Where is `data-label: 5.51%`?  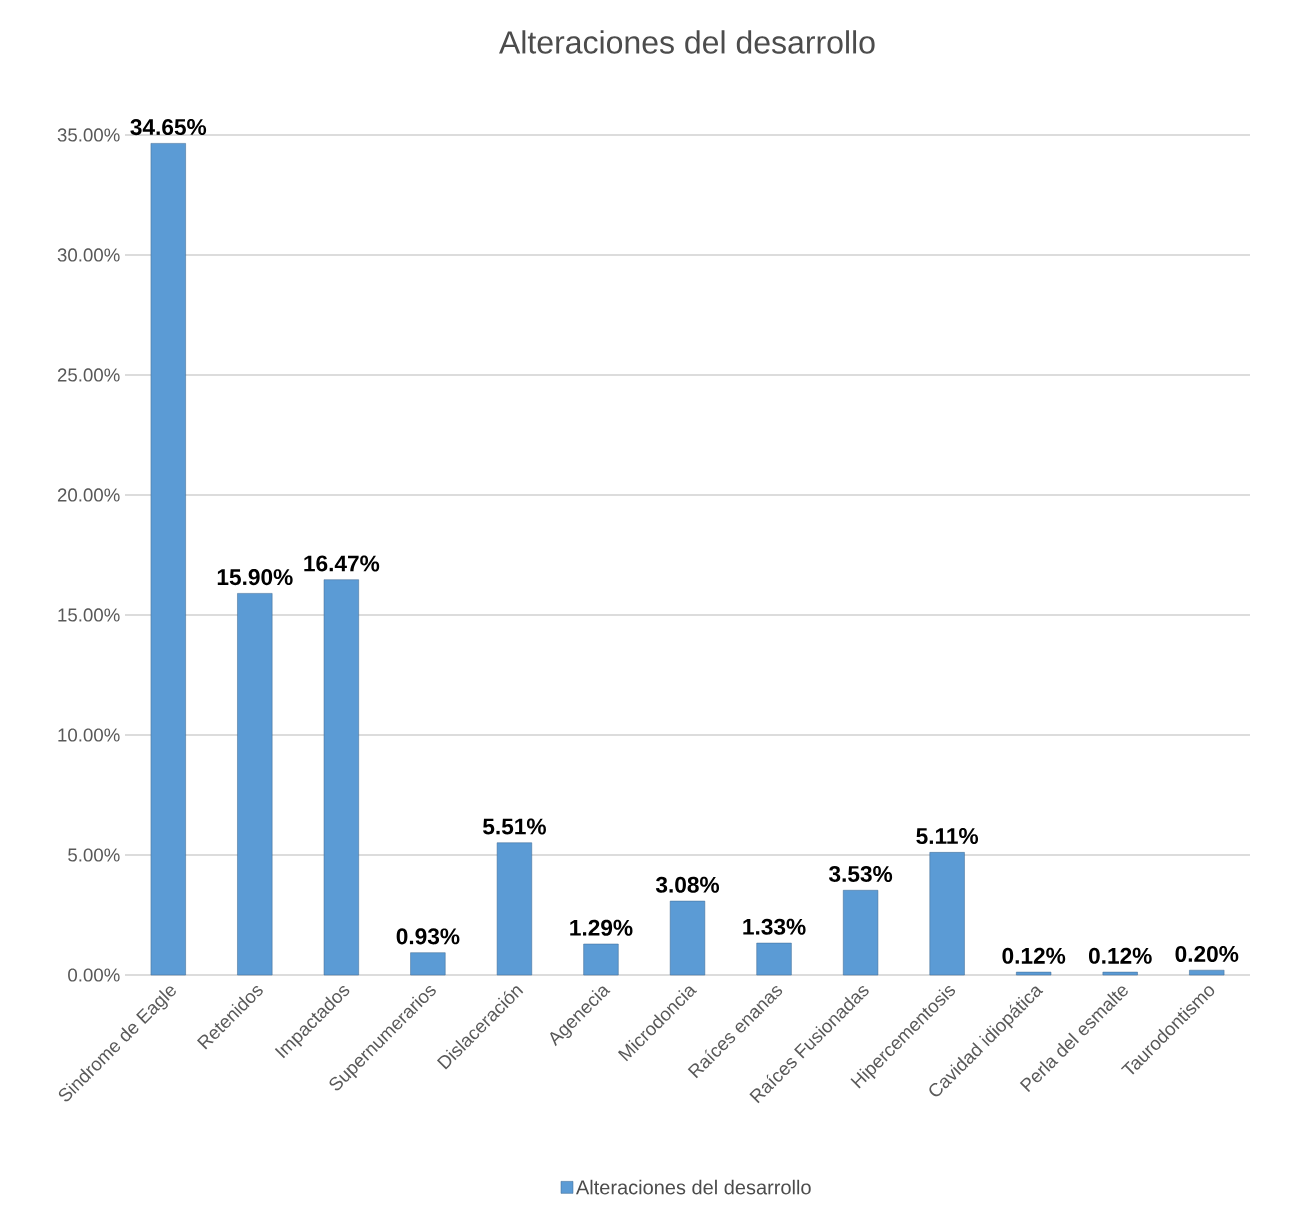 data-label: 5.51% is located at coordinates (514, 826).